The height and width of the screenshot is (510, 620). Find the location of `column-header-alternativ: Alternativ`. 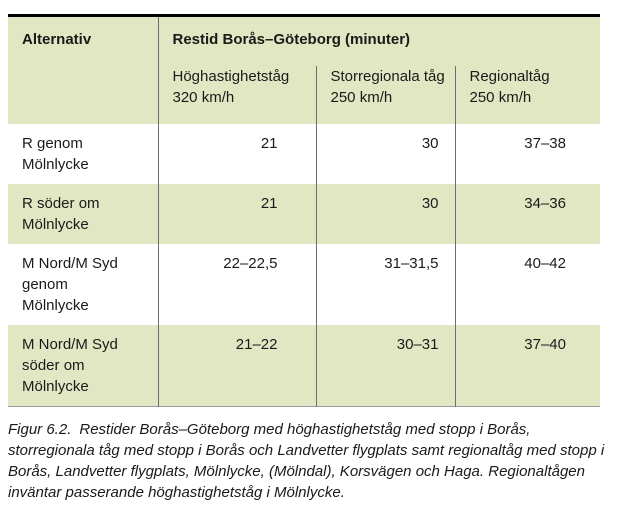

column-header-alternativ: Alternativ is located at coordinates (83, 69).